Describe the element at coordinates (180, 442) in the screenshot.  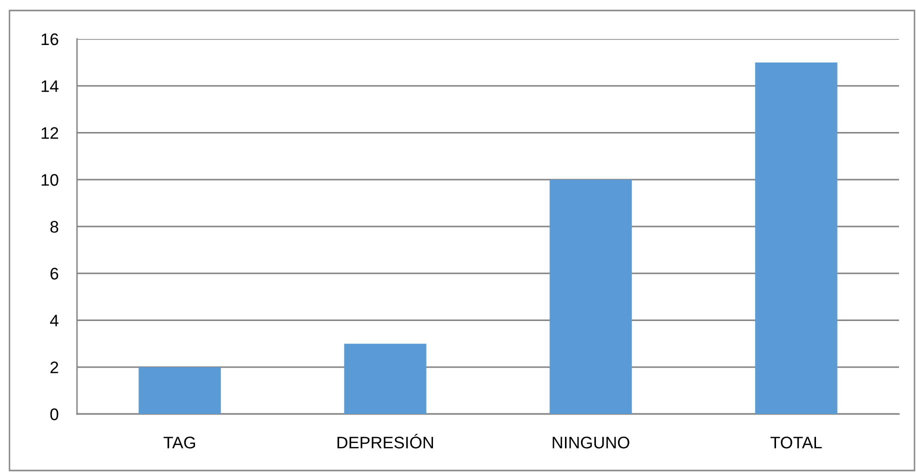
I see `x-tick-label: TAG` at that location.